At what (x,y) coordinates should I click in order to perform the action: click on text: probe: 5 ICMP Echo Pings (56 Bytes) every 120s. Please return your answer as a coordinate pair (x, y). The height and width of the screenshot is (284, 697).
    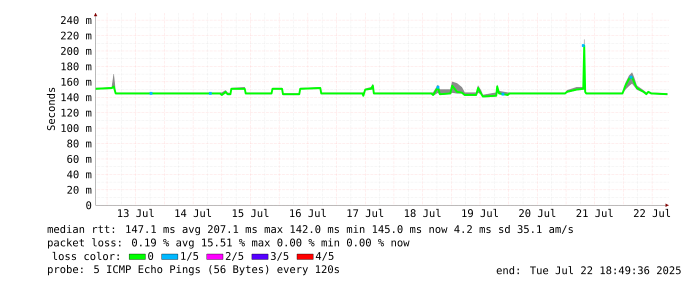
    Looking at the image, I should click on (193, 270).